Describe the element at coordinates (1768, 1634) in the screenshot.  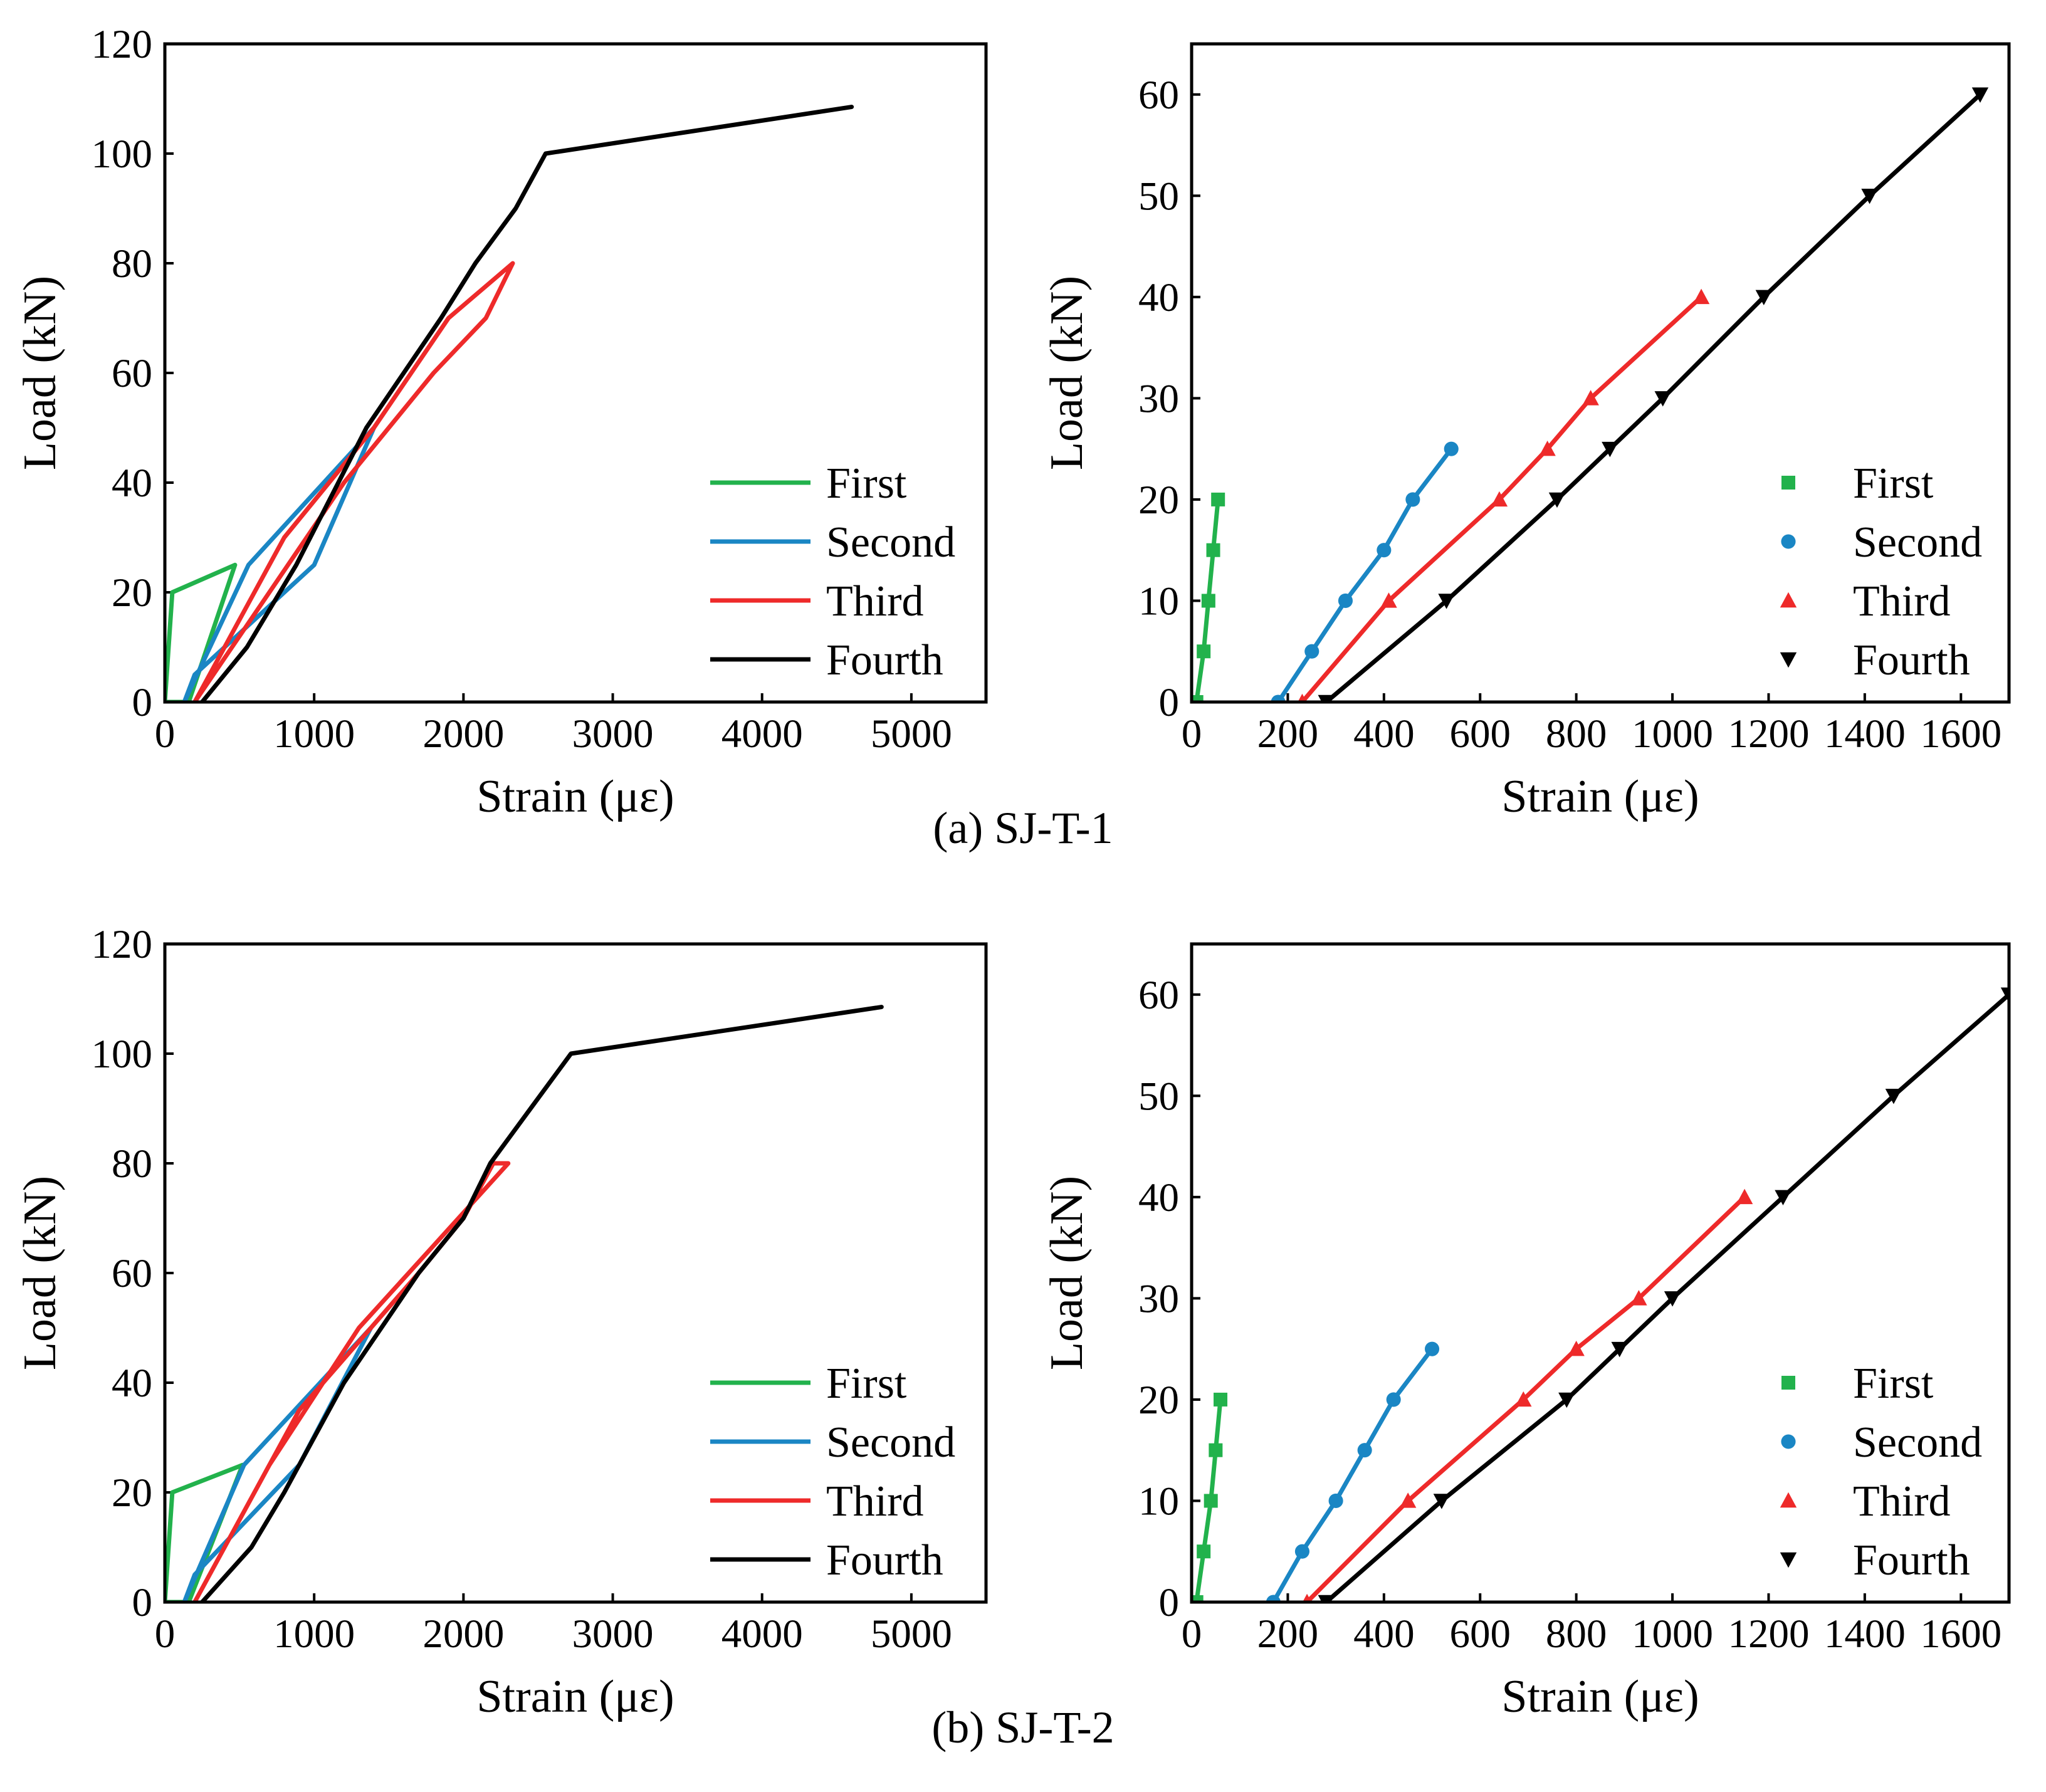
I see `x-tick-label: 1200` at that location.